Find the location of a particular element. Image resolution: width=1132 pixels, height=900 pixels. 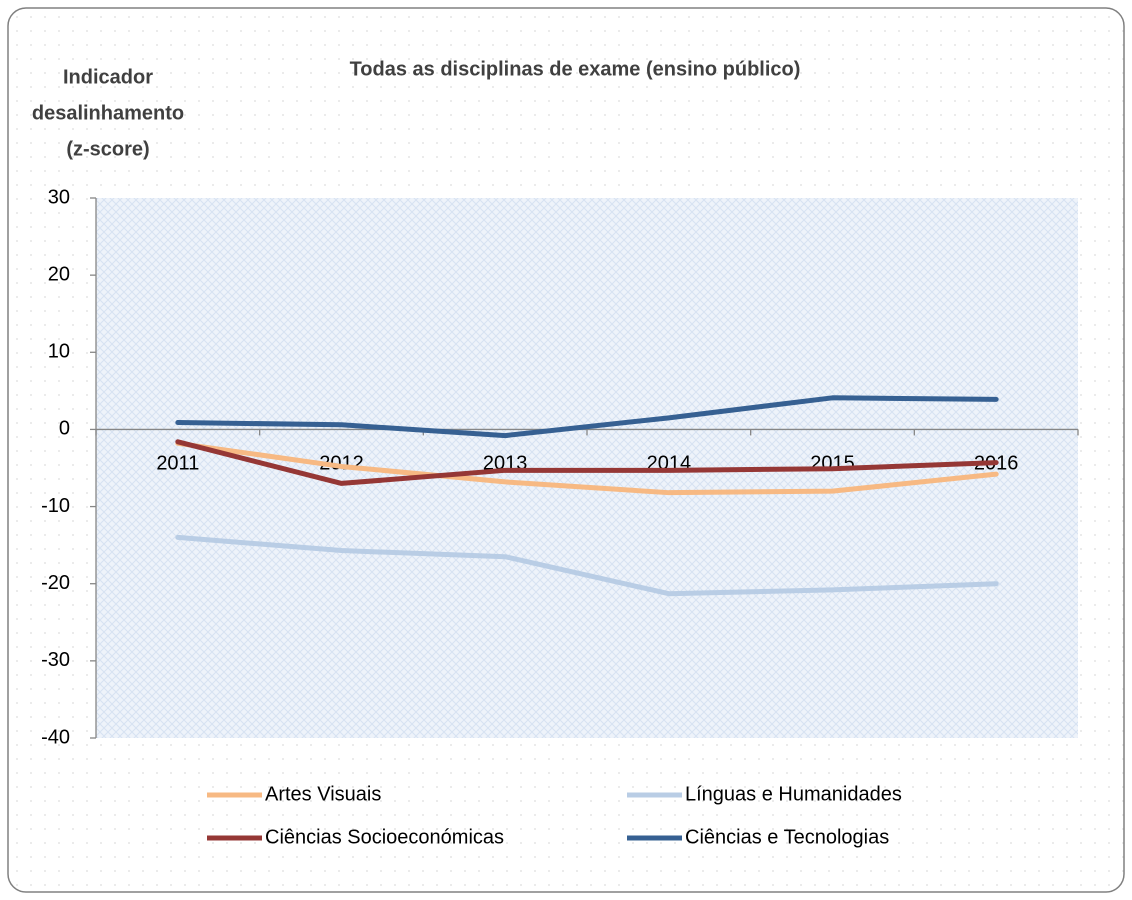

legend-label: Ciências e Tecnologias is located at coordinates (787, 837).